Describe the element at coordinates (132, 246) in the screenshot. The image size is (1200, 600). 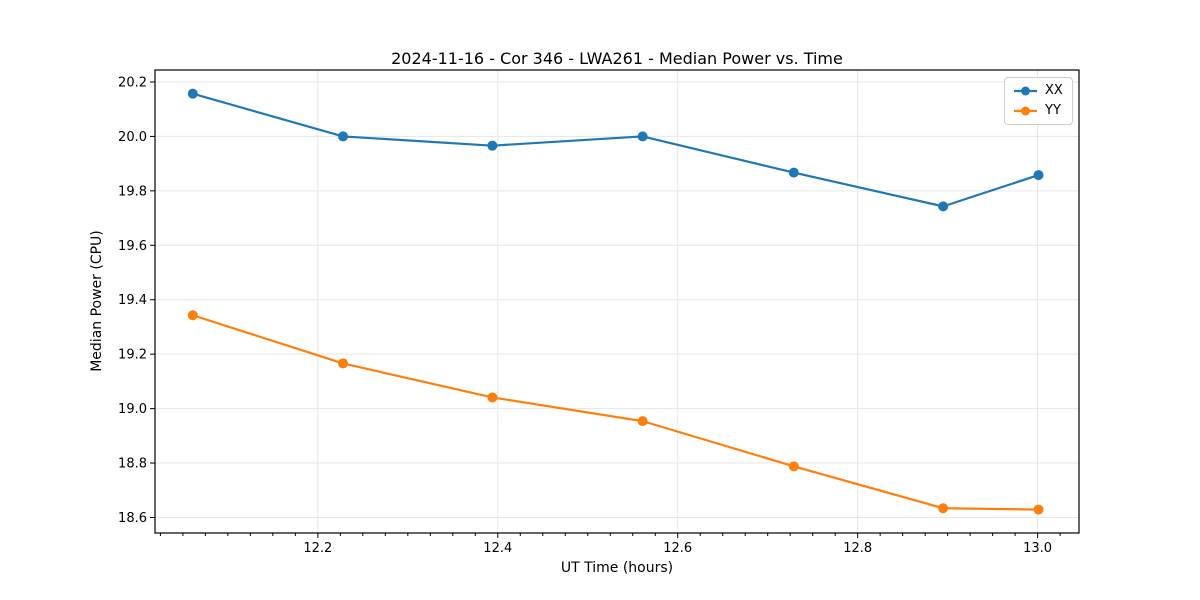
I see `svg-text: 19.6` at that location.